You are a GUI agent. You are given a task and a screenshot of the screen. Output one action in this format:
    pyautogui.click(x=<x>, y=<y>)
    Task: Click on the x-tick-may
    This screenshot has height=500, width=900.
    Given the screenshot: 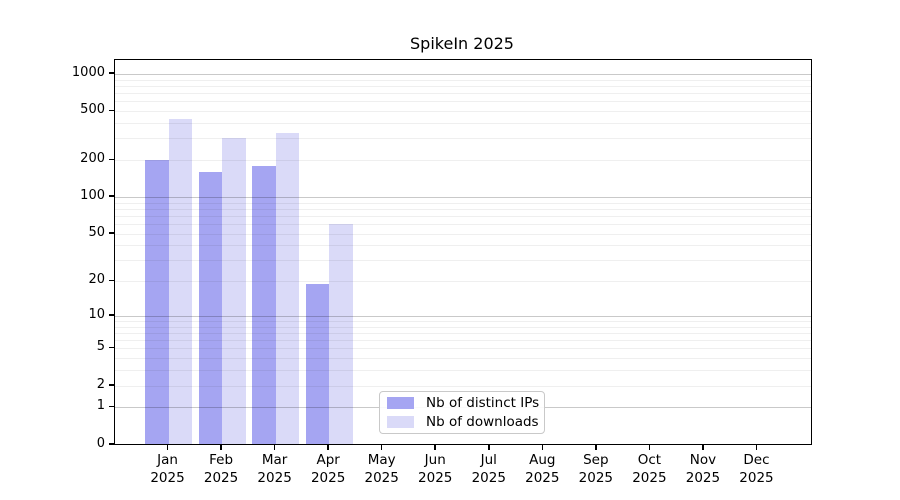 What is the action you would take?
    pyautogui.click(x=381, y=447)
    